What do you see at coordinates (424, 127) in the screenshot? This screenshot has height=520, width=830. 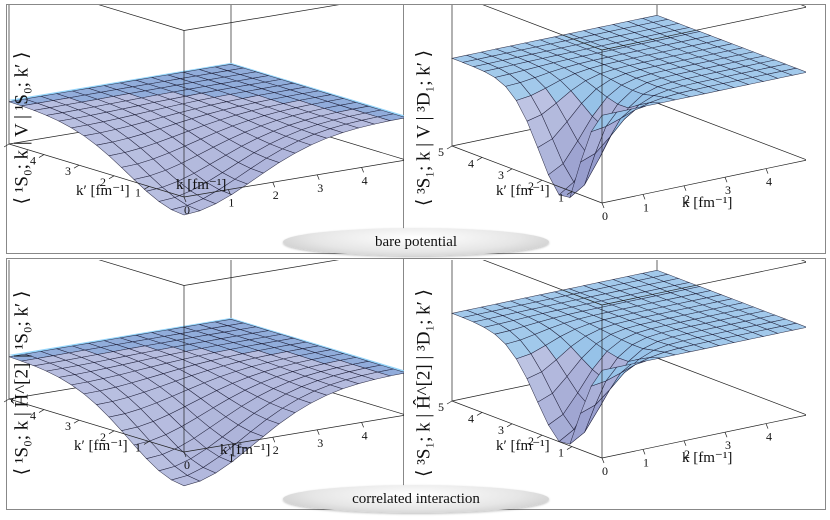 I see `y-axis-label: ⟨ ³S₁; k | V | ³D₁; k′ ⟩` at bounding box center [424, 127].